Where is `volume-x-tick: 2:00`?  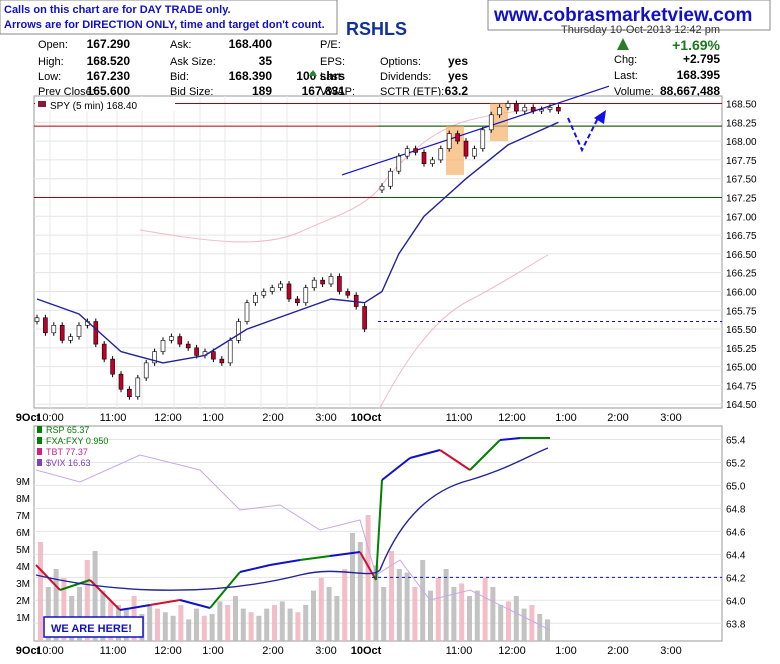
volume-x-tick: 2:00 is located at coordinates (272, 651).